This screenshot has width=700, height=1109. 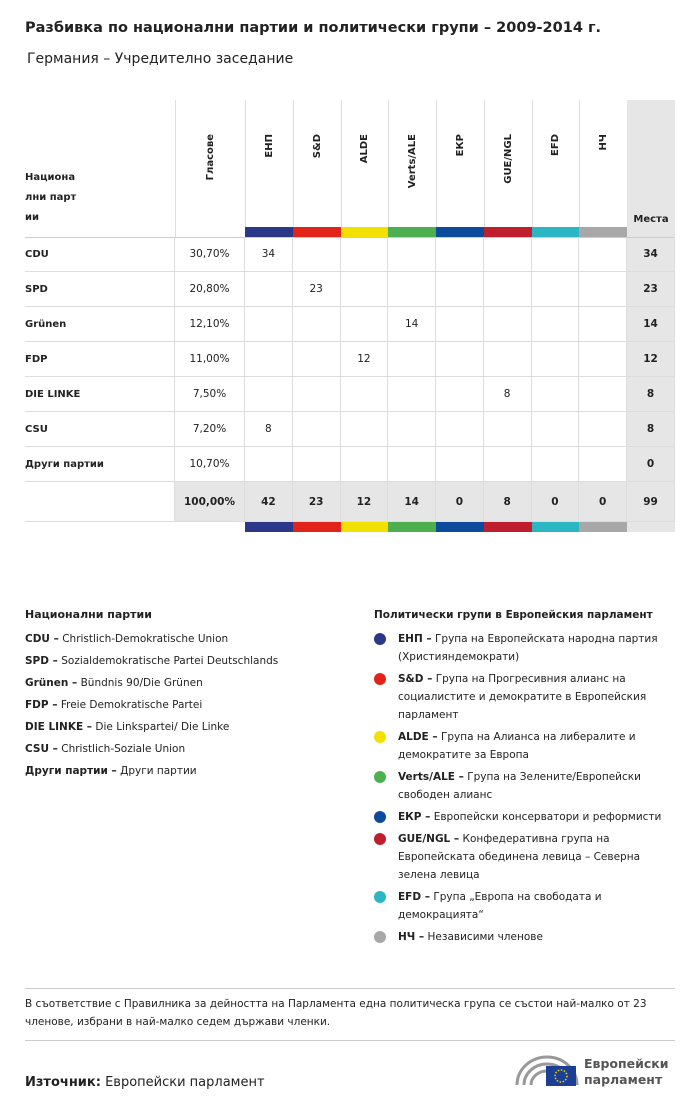 What do you see at coordinates (547, 817) in the screenshot?
I see `group-full-name: Европейски консерватори и реформисти` at bounding box center [547, 817].